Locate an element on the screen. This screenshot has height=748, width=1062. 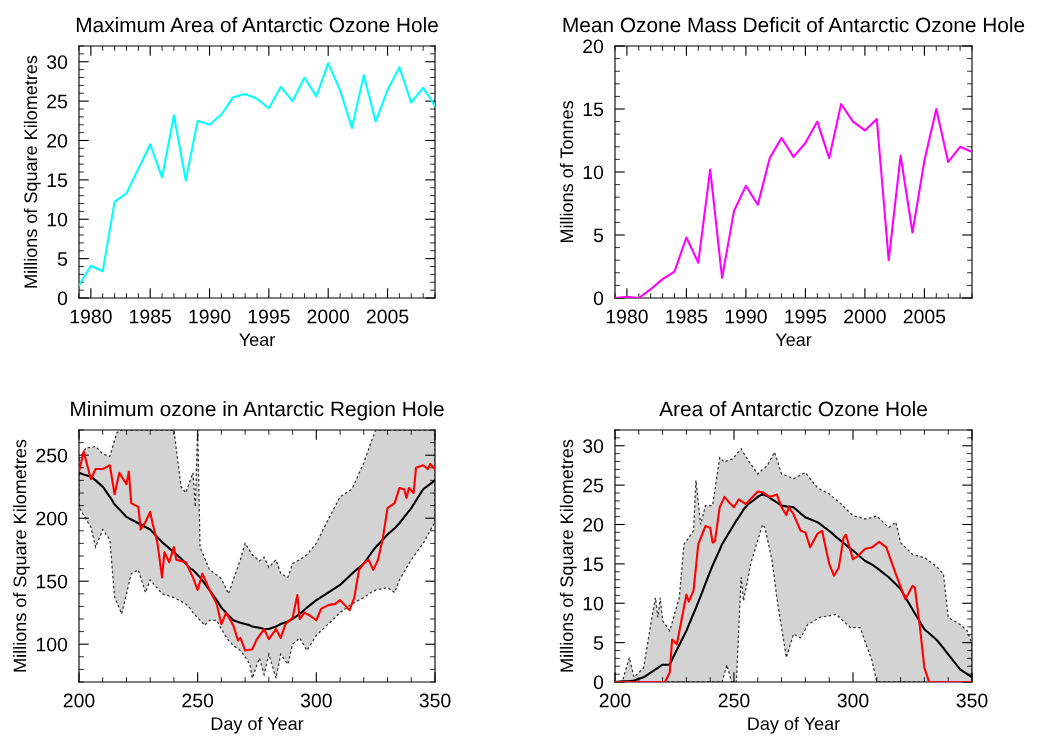
chart-title: Area of Antarctic Ozone Hole is located at coordinates (793, 409).